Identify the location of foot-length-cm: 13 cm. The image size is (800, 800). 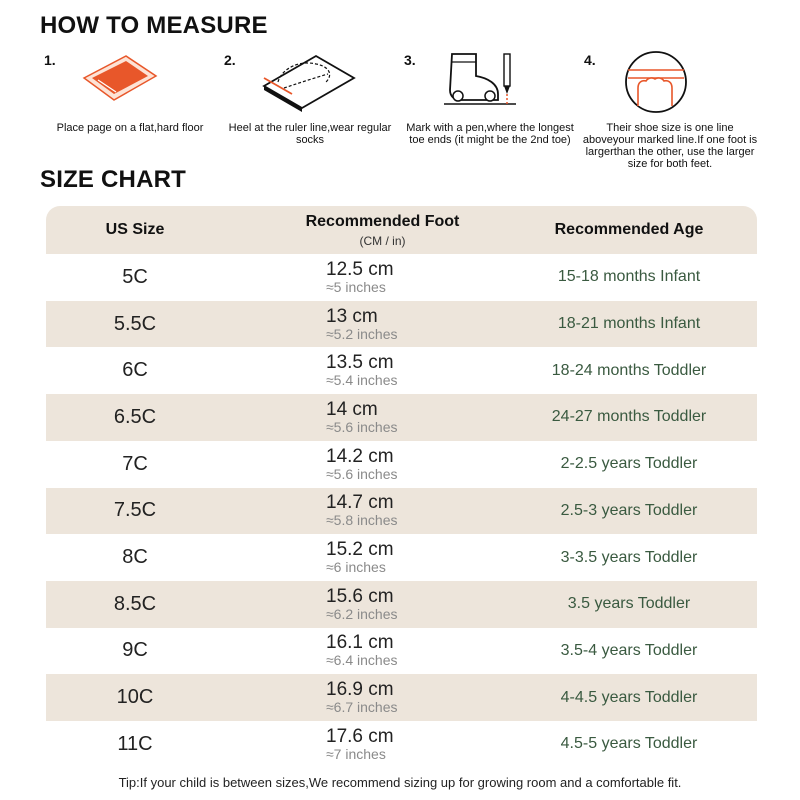
(352, 316).